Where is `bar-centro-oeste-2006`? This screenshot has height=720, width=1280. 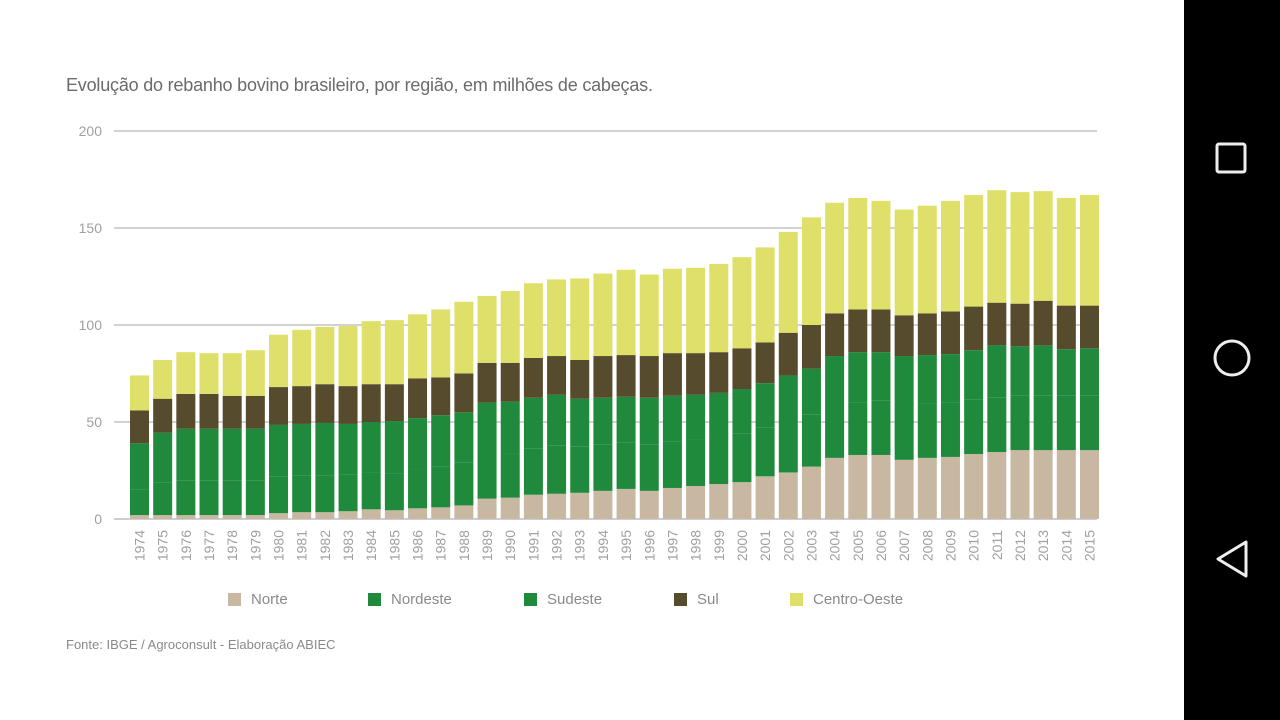
bar-centro-oeste-2006 is located at coordinates (881, 255).